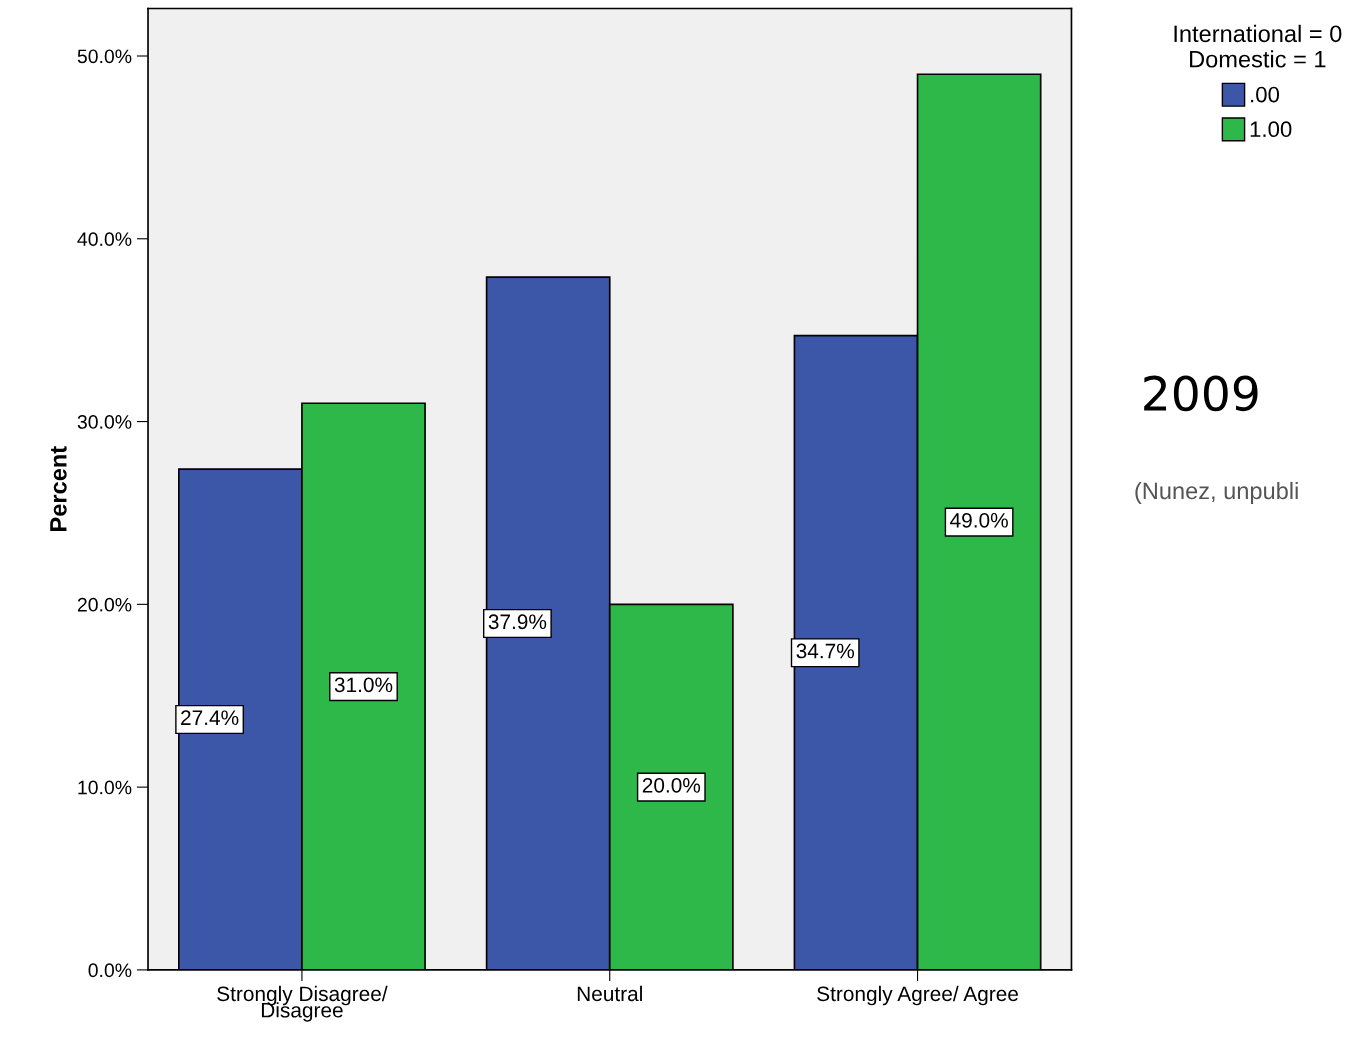 The width and height of the screenshot is (1358, 1060). Describe the element at coordinates (671, 785) in the screenshot. I see `data-label: 20.0%` at that location.